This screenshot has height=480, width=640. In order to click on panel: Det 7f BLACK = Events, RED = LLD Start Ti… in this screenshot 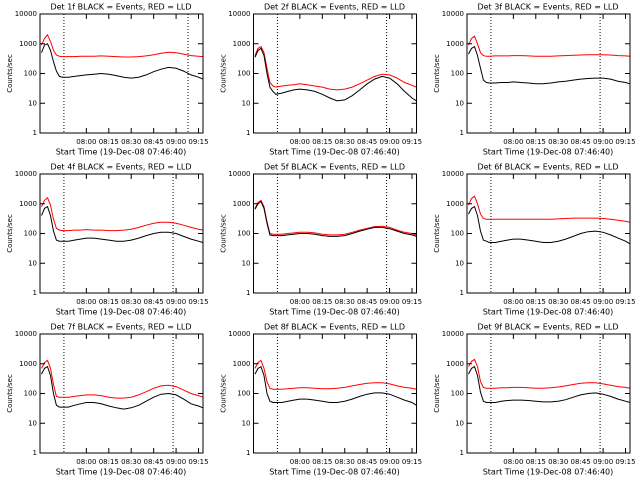, I will do `click(107, 400)`.